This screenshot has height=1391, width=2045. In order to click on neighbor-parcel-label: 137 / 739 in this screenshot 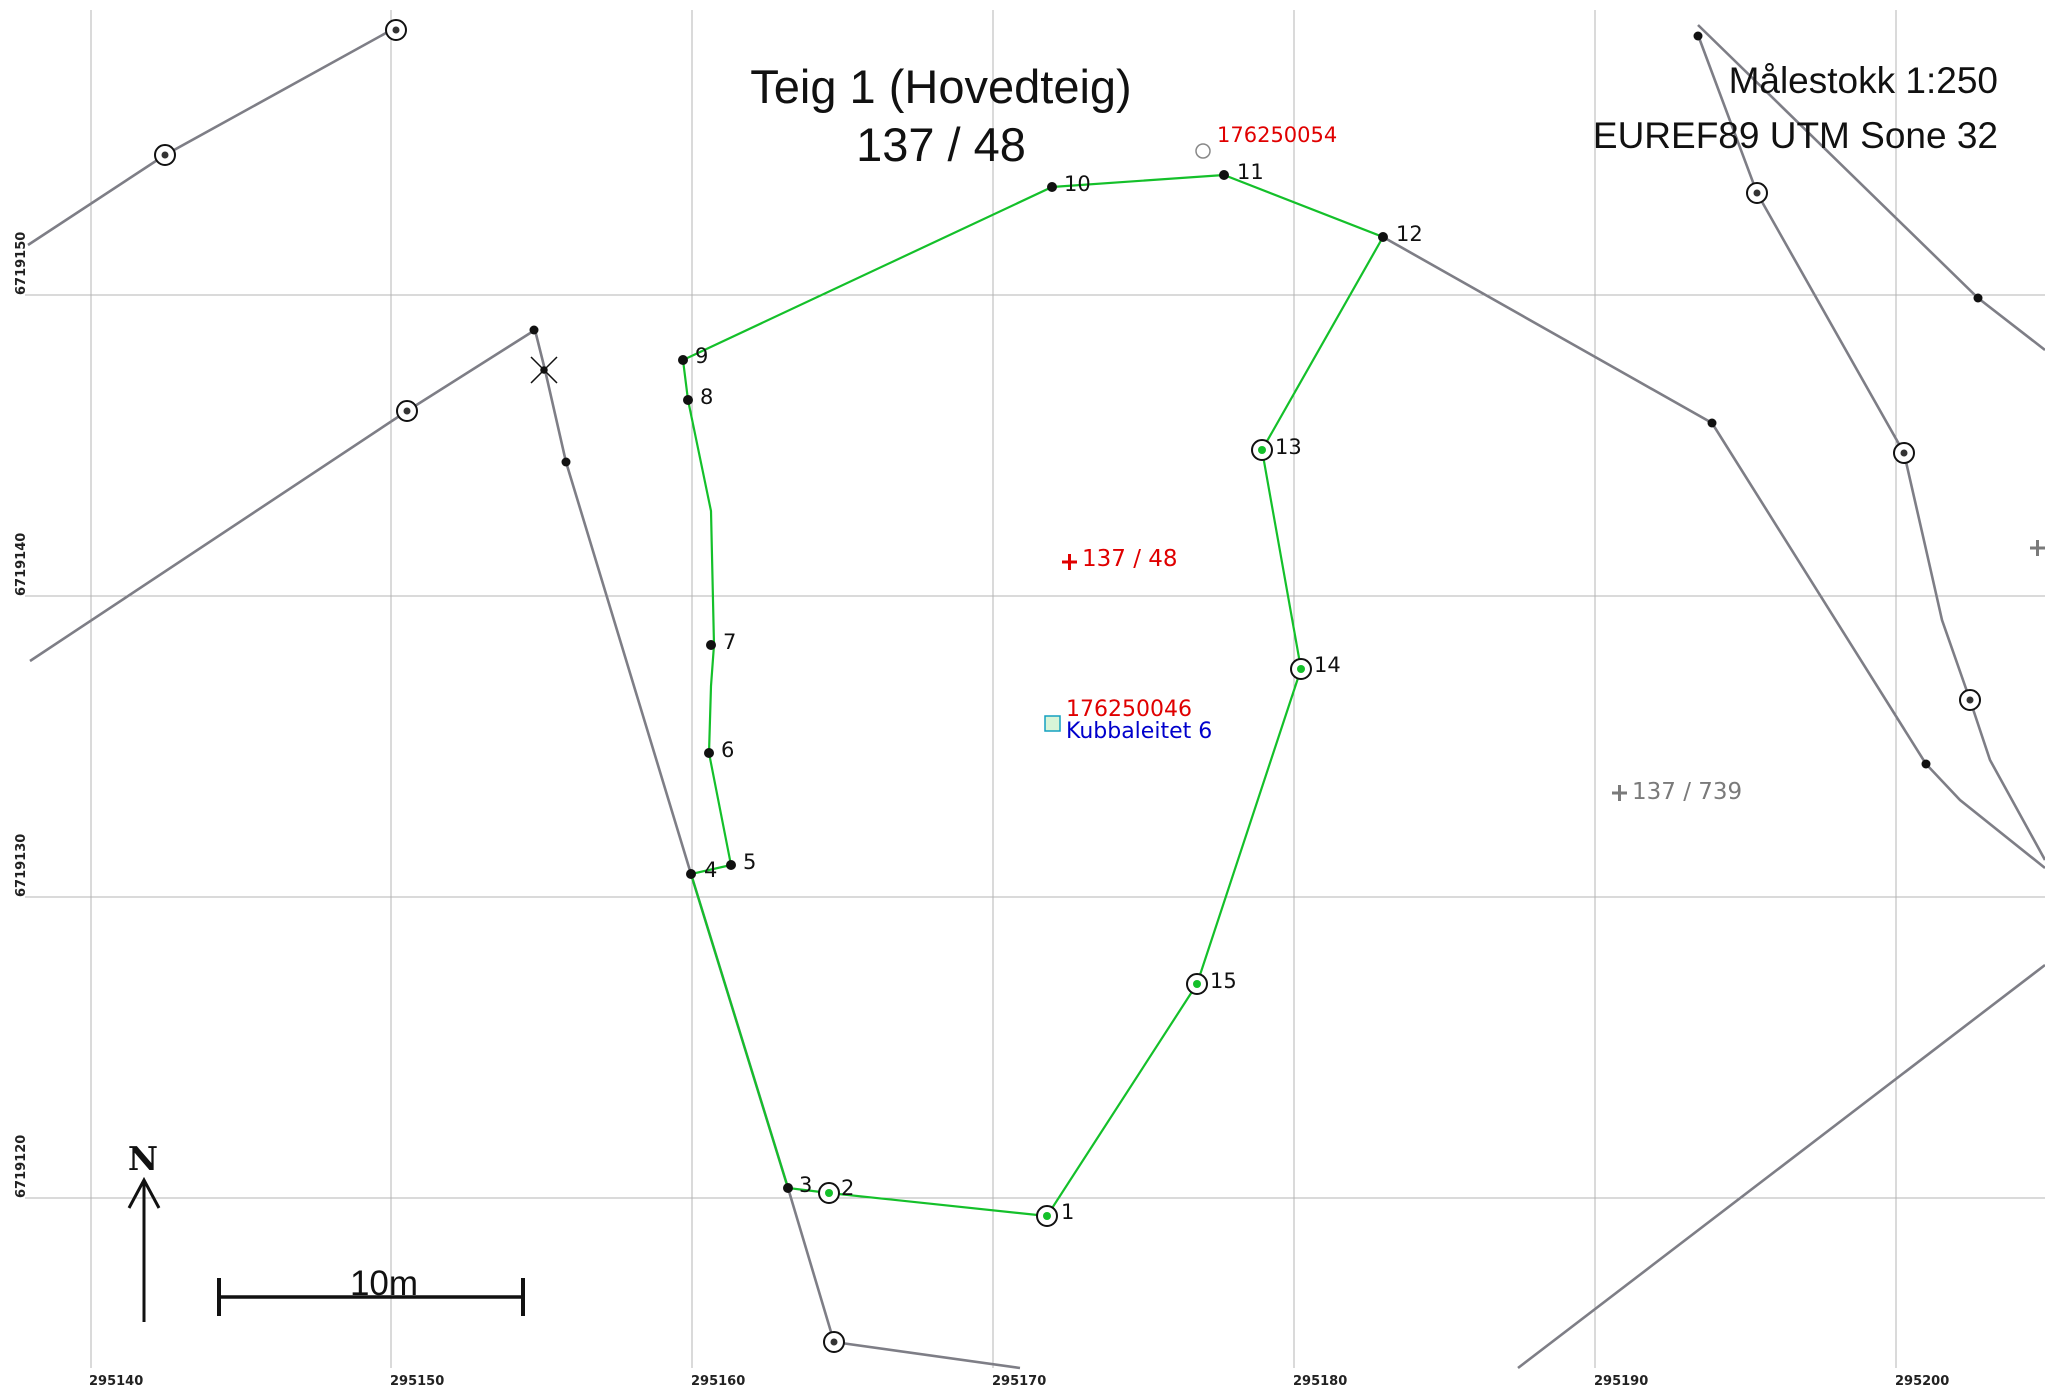, I will do `click(1687, 792)`.